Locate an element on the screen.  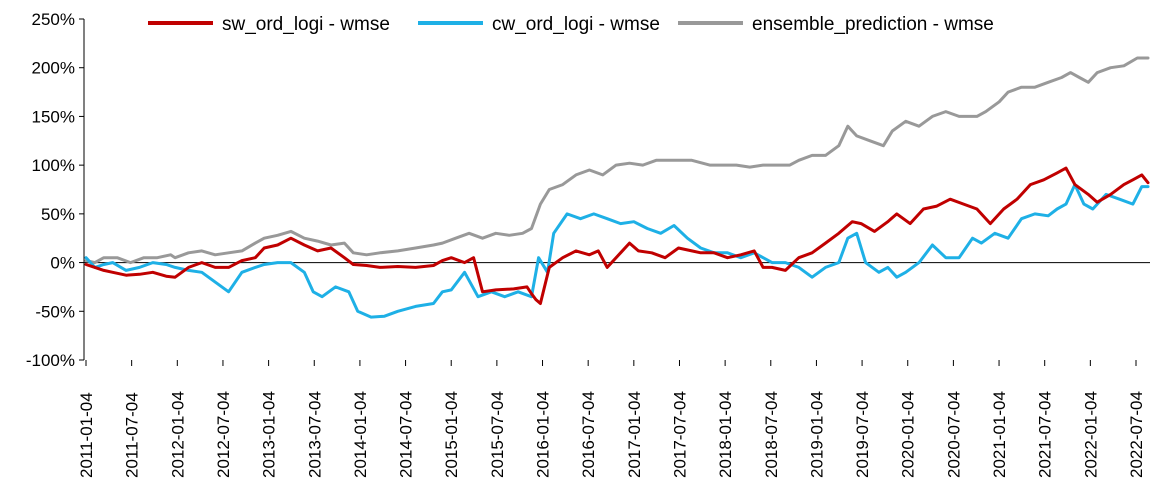
legend-label-0: sw_ord_logi - wmse is located at coordinates (306, 24).